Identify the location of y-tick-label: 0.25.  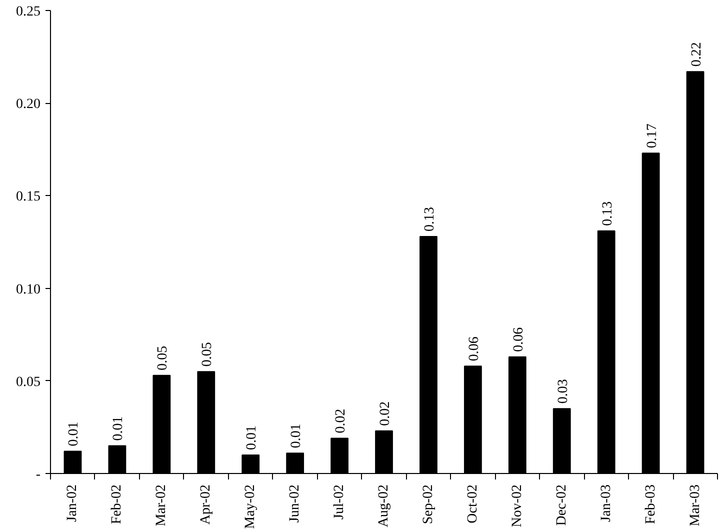
(28, 12).